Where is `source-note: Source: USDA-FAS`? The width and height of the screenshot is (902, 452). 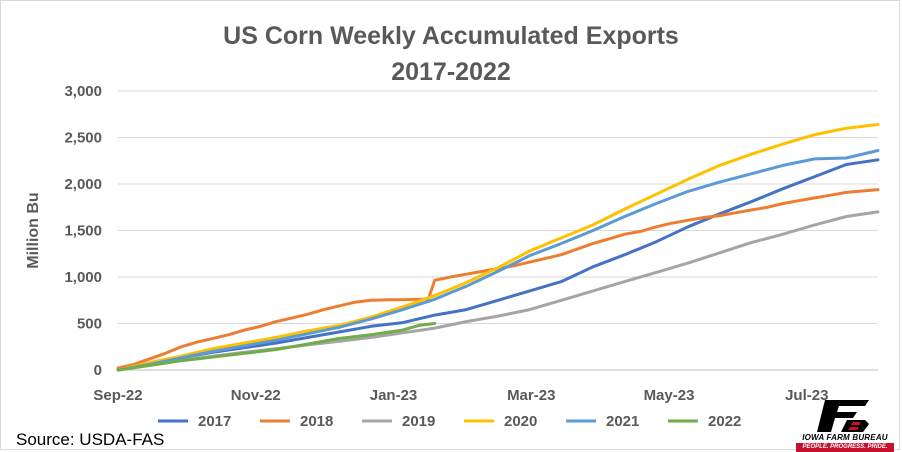 source-note: Source: USDA-FAS is located at coordinates (90, 439).